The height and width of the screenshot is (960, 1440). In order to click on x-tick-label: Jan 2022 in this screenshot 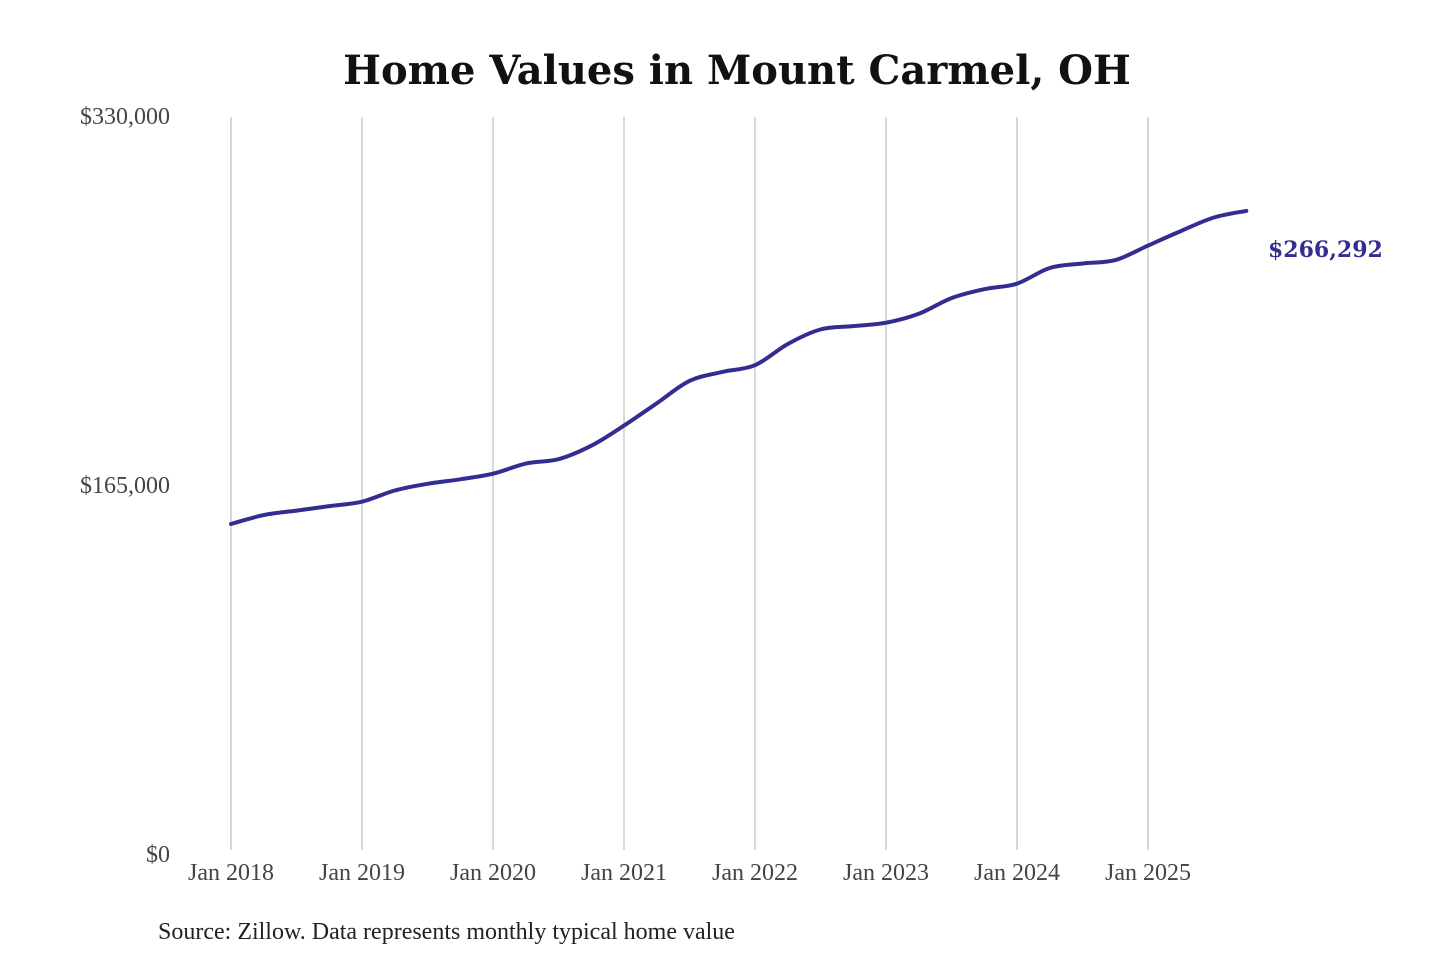, I will do `click(755, 873)`.